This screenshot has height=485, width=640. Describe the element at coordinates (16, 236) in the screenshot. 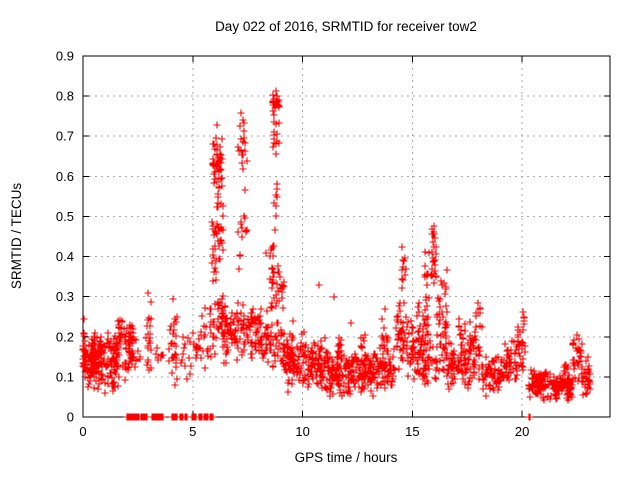

I see `y-axis-label: SRMTID / TECUs` at that location.